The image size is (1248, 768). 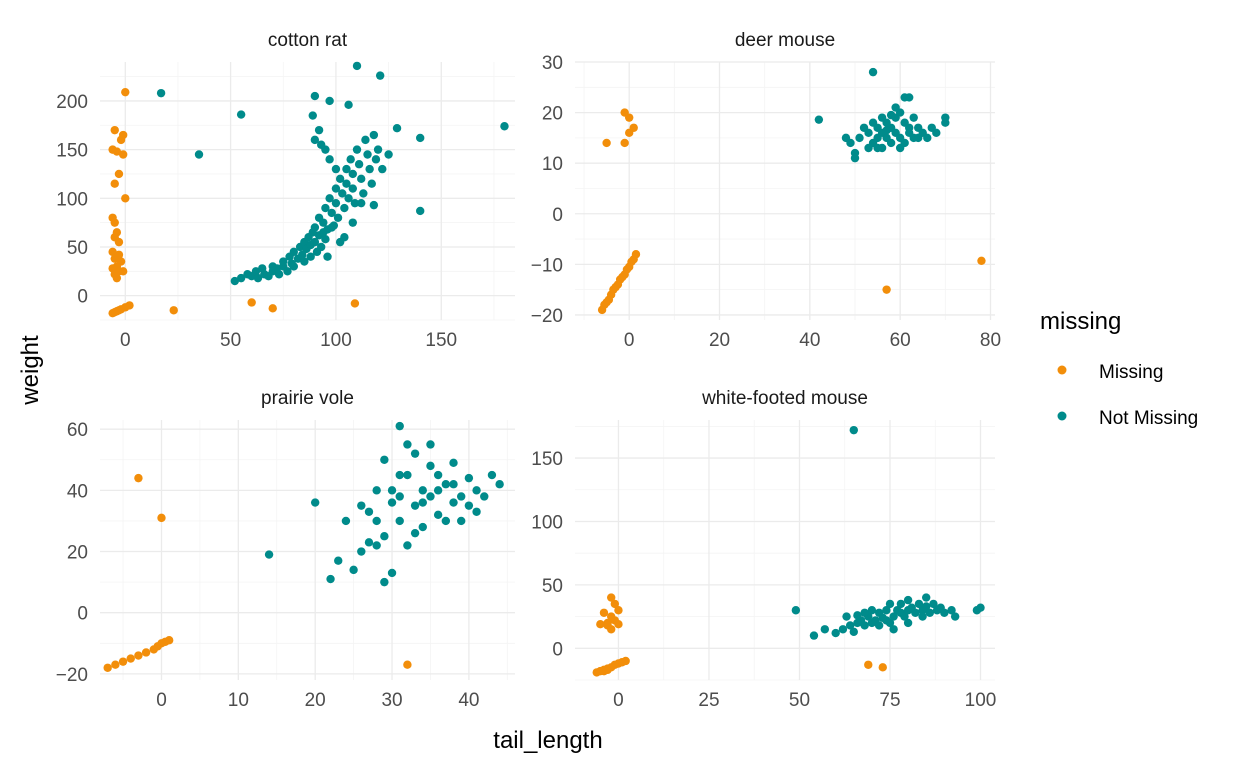 I want to click on x-axis-title: tail_length, so click(x=547, y=740).